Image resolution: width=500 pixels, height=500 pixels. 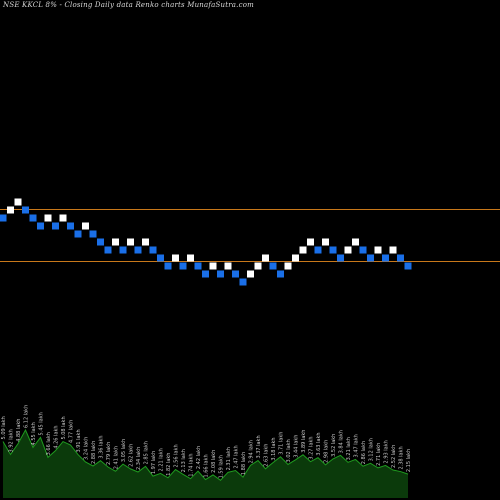 I want to click on volume-label: 4.88 lakh, so click(x=19, y=430).